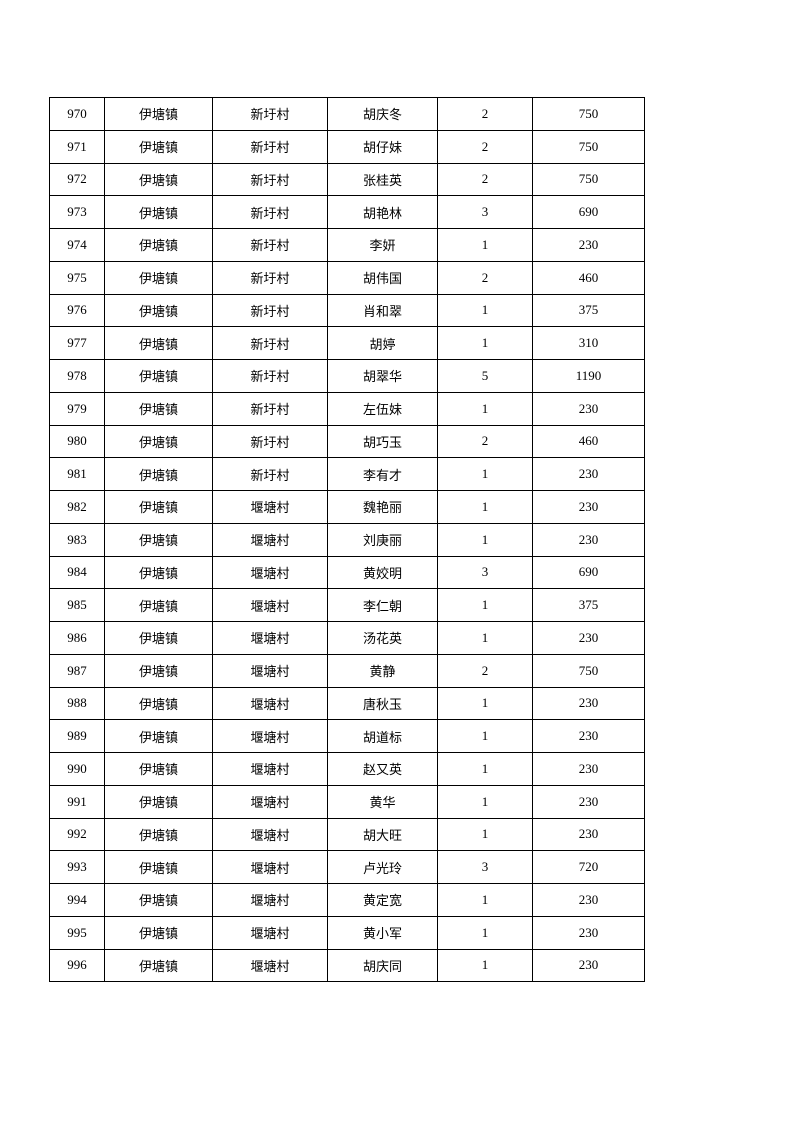 The height and width of the screenshot is (1122, 793). Describe the element at coordinates (77, 277) in the screenshot. I see `row-number-cell: 975` at that location.